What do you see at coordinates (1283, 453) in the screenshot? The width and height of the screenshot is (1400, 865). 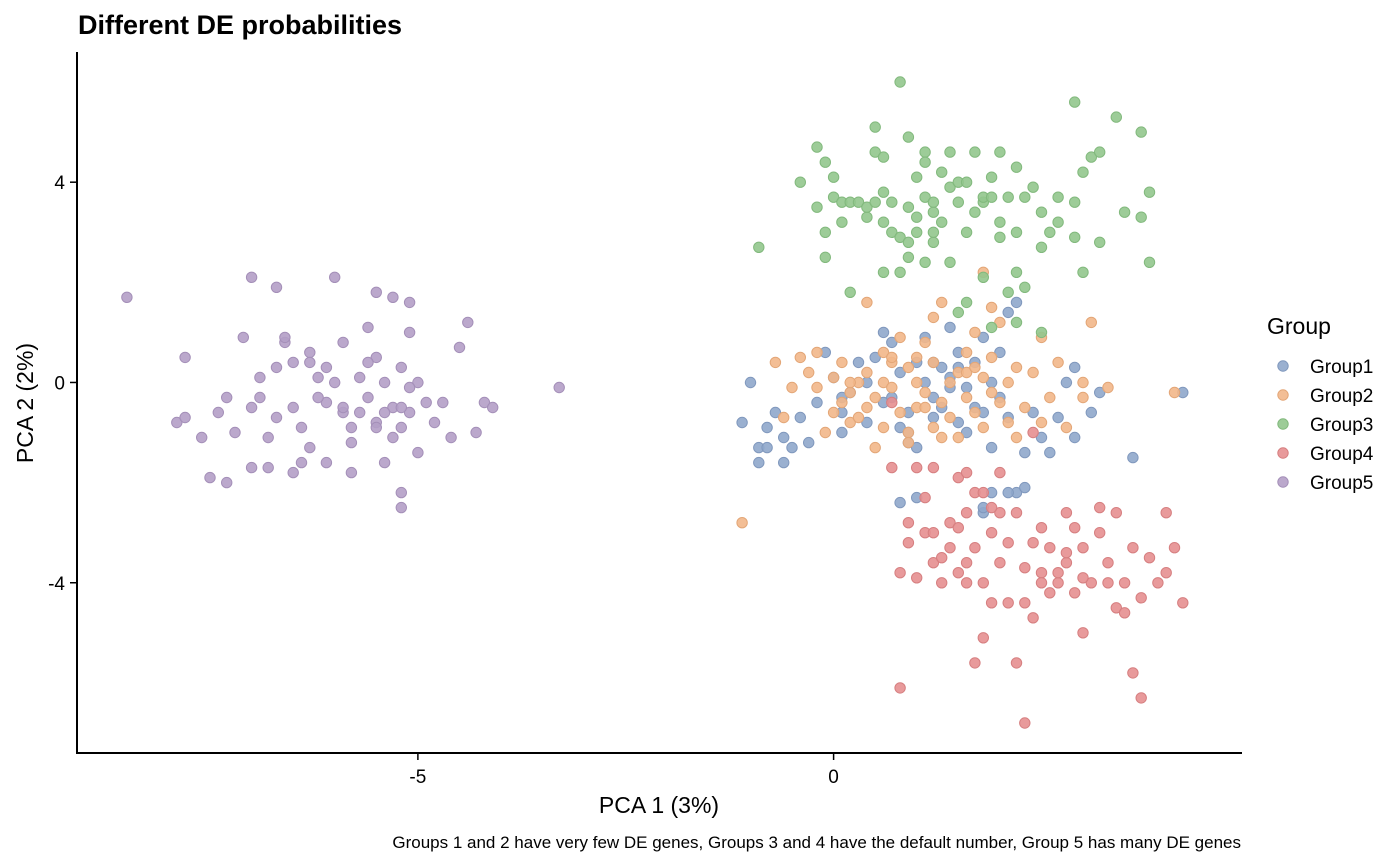 I see `legend-key-group4` at bounding box center [1283, 453].